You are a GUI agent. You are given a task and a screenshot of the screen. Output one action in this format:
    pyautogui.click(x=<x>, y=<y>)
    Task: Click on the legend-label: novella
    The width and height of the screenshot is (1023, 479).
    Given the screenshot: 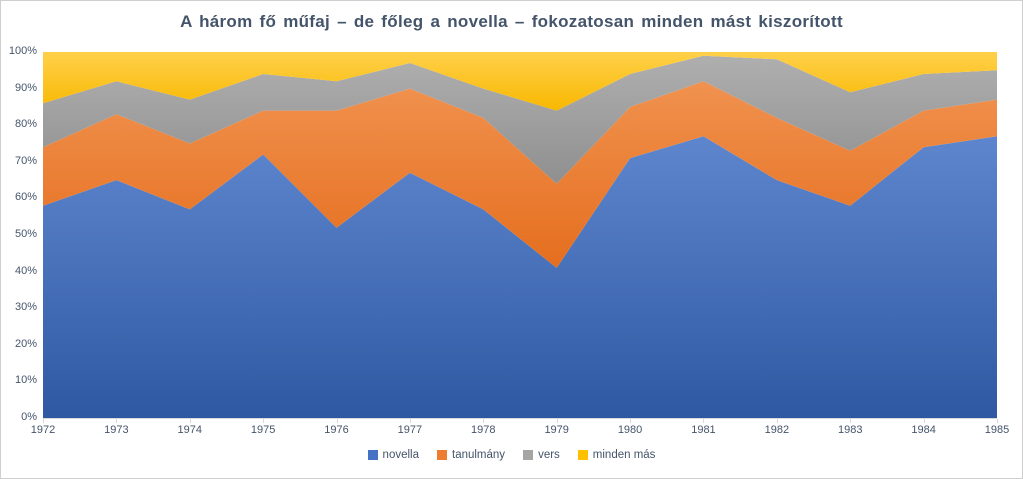 What is the action you would take?
    pyautogui.click(x=400, y=455)
    